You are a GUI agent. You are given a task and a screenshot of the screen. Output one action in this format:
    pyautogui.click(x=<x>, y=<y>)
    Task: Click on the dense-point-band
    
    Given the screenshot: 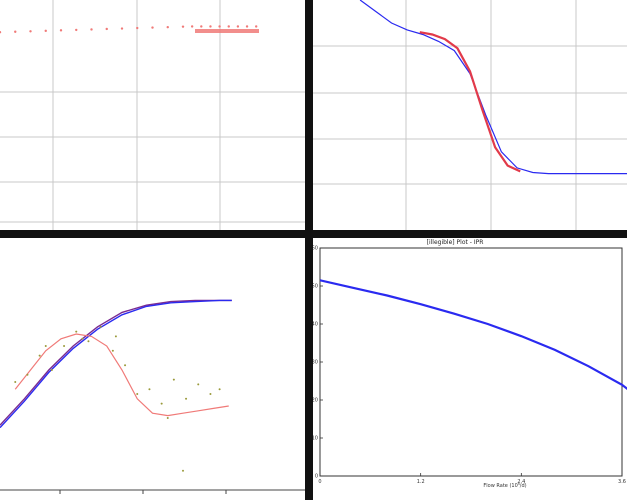 What is the action you would take?
    pyautogui.click(x=227, y=31)
    